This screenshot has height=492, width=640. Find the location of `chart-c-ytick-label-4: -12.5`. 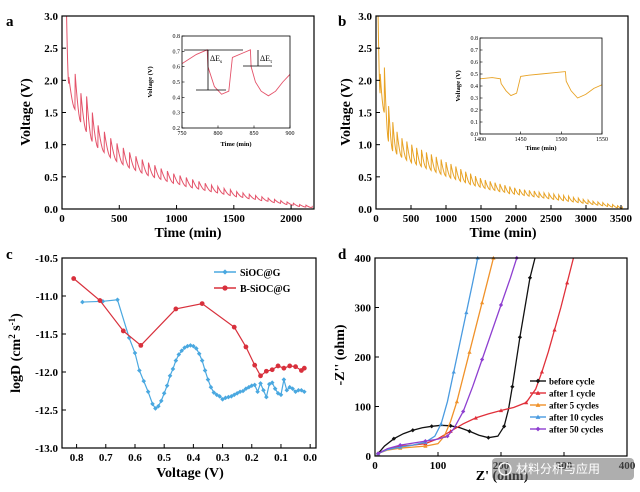

chart-c-ytick-label-4: -12.5 is located at coordinates (46, 411).